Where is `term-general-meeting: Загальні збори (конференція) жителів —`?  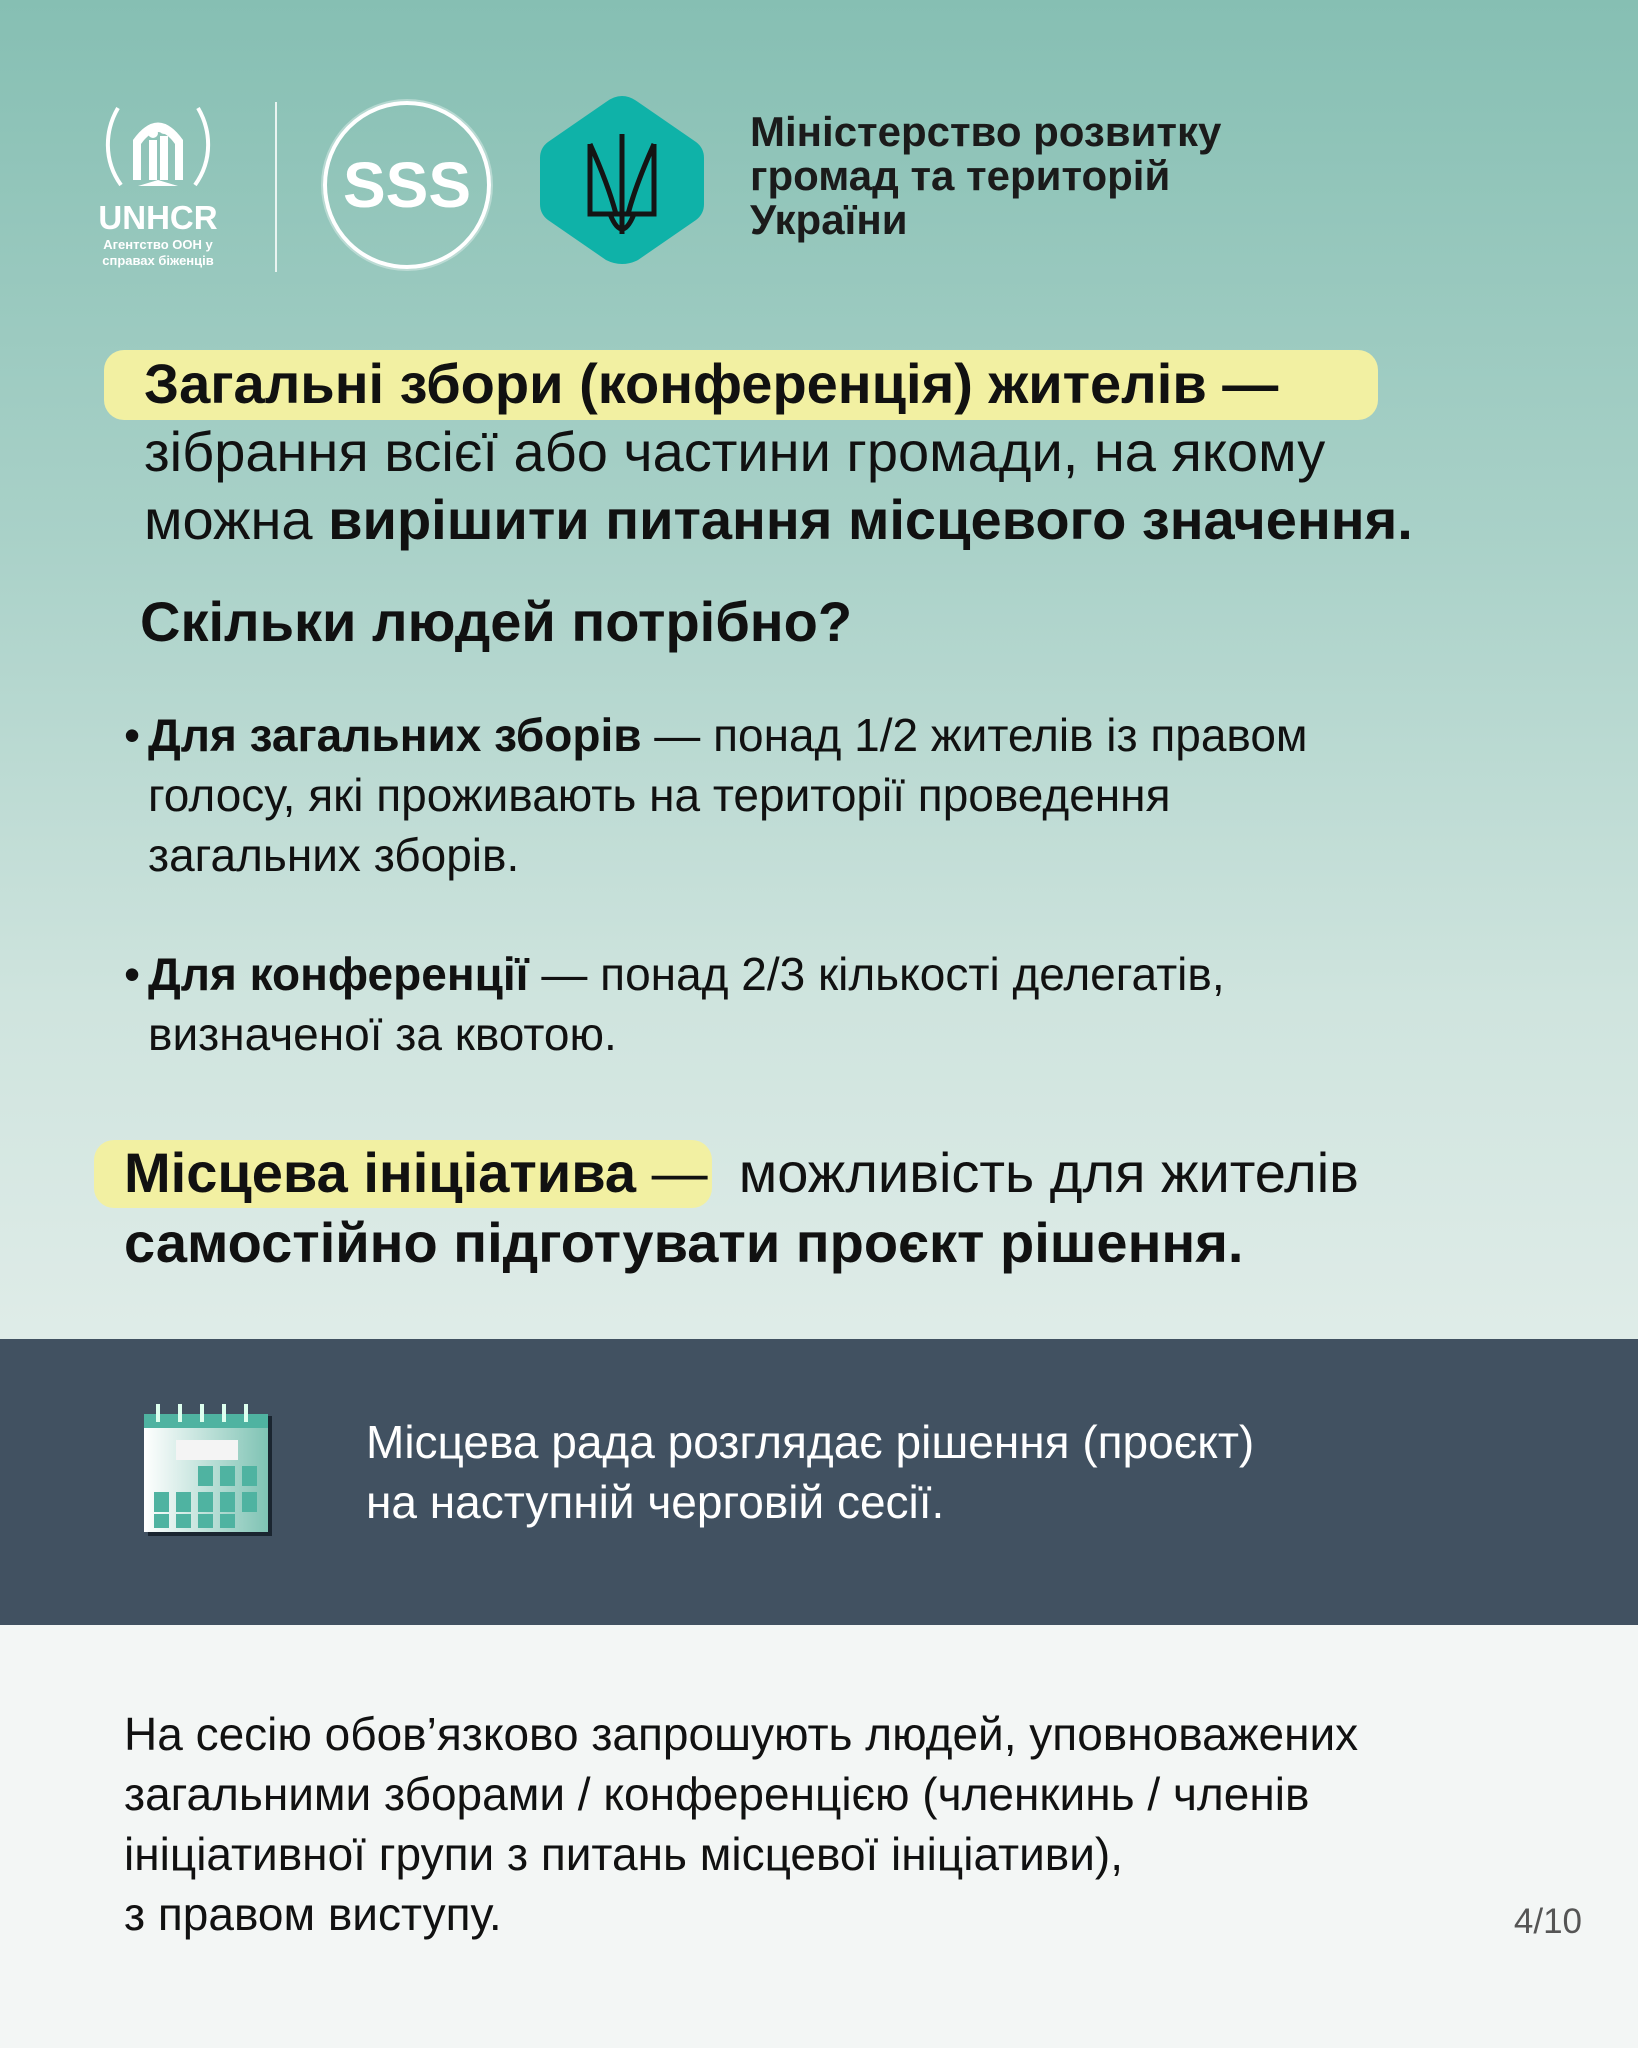 term-general-meeting: Загальні збори (конференція) жителів — is located at coordinates (711, 383).